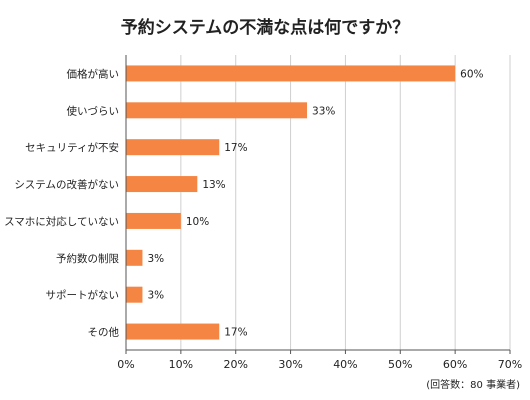 The width and height of the screenshot is (530, 400). I want to click on chart-title: 予約システムの不満な点は何ですか？, so click(265, 27).